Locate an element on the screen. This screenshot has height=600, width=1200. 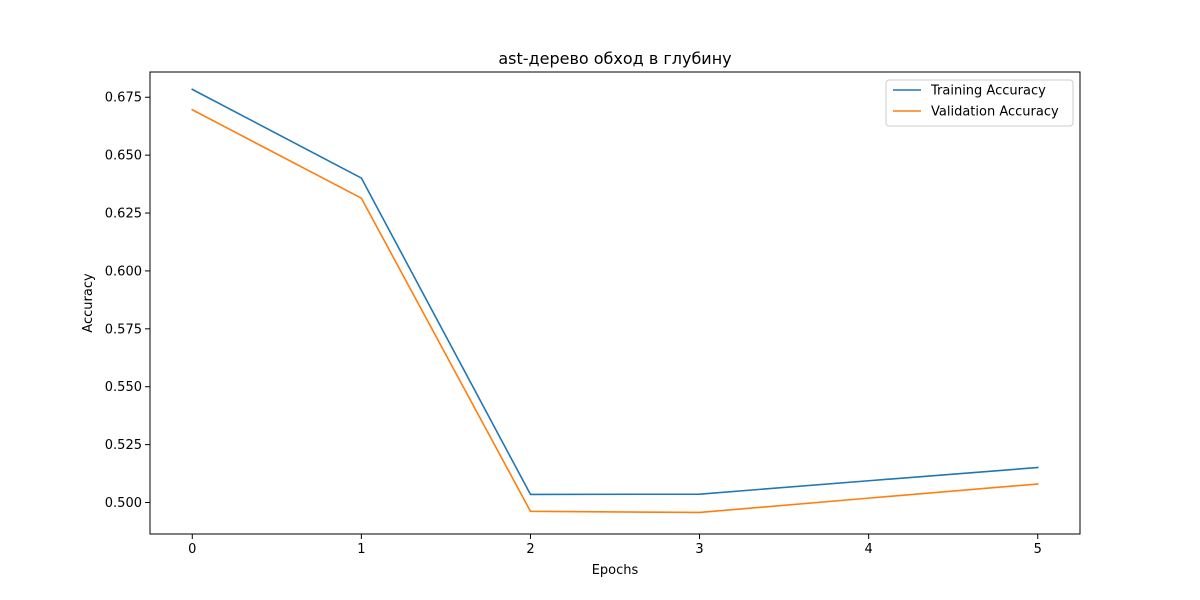
x-tick-label: 3 is located at coordinates (699, 549).